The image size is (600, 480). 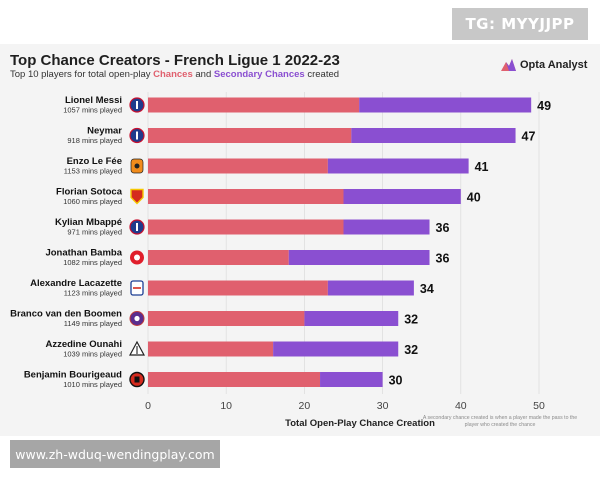 I want to click on player-minutes: 918 mins played, so click(x=94, y=140).